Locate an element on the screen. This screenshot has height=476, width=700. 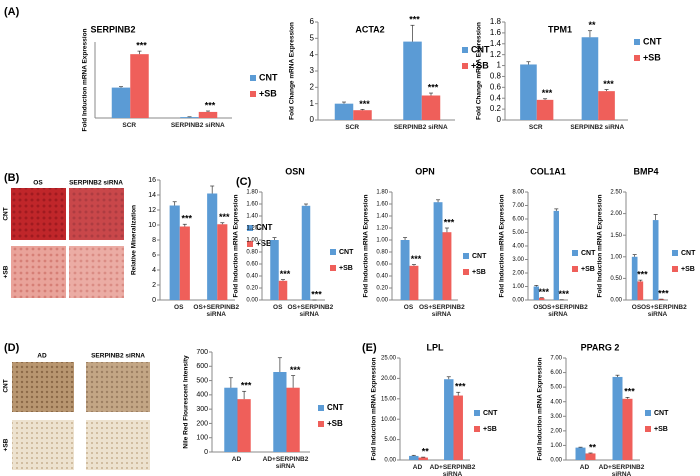
y-tick-label: 12 is located at coordinates (152, 210).